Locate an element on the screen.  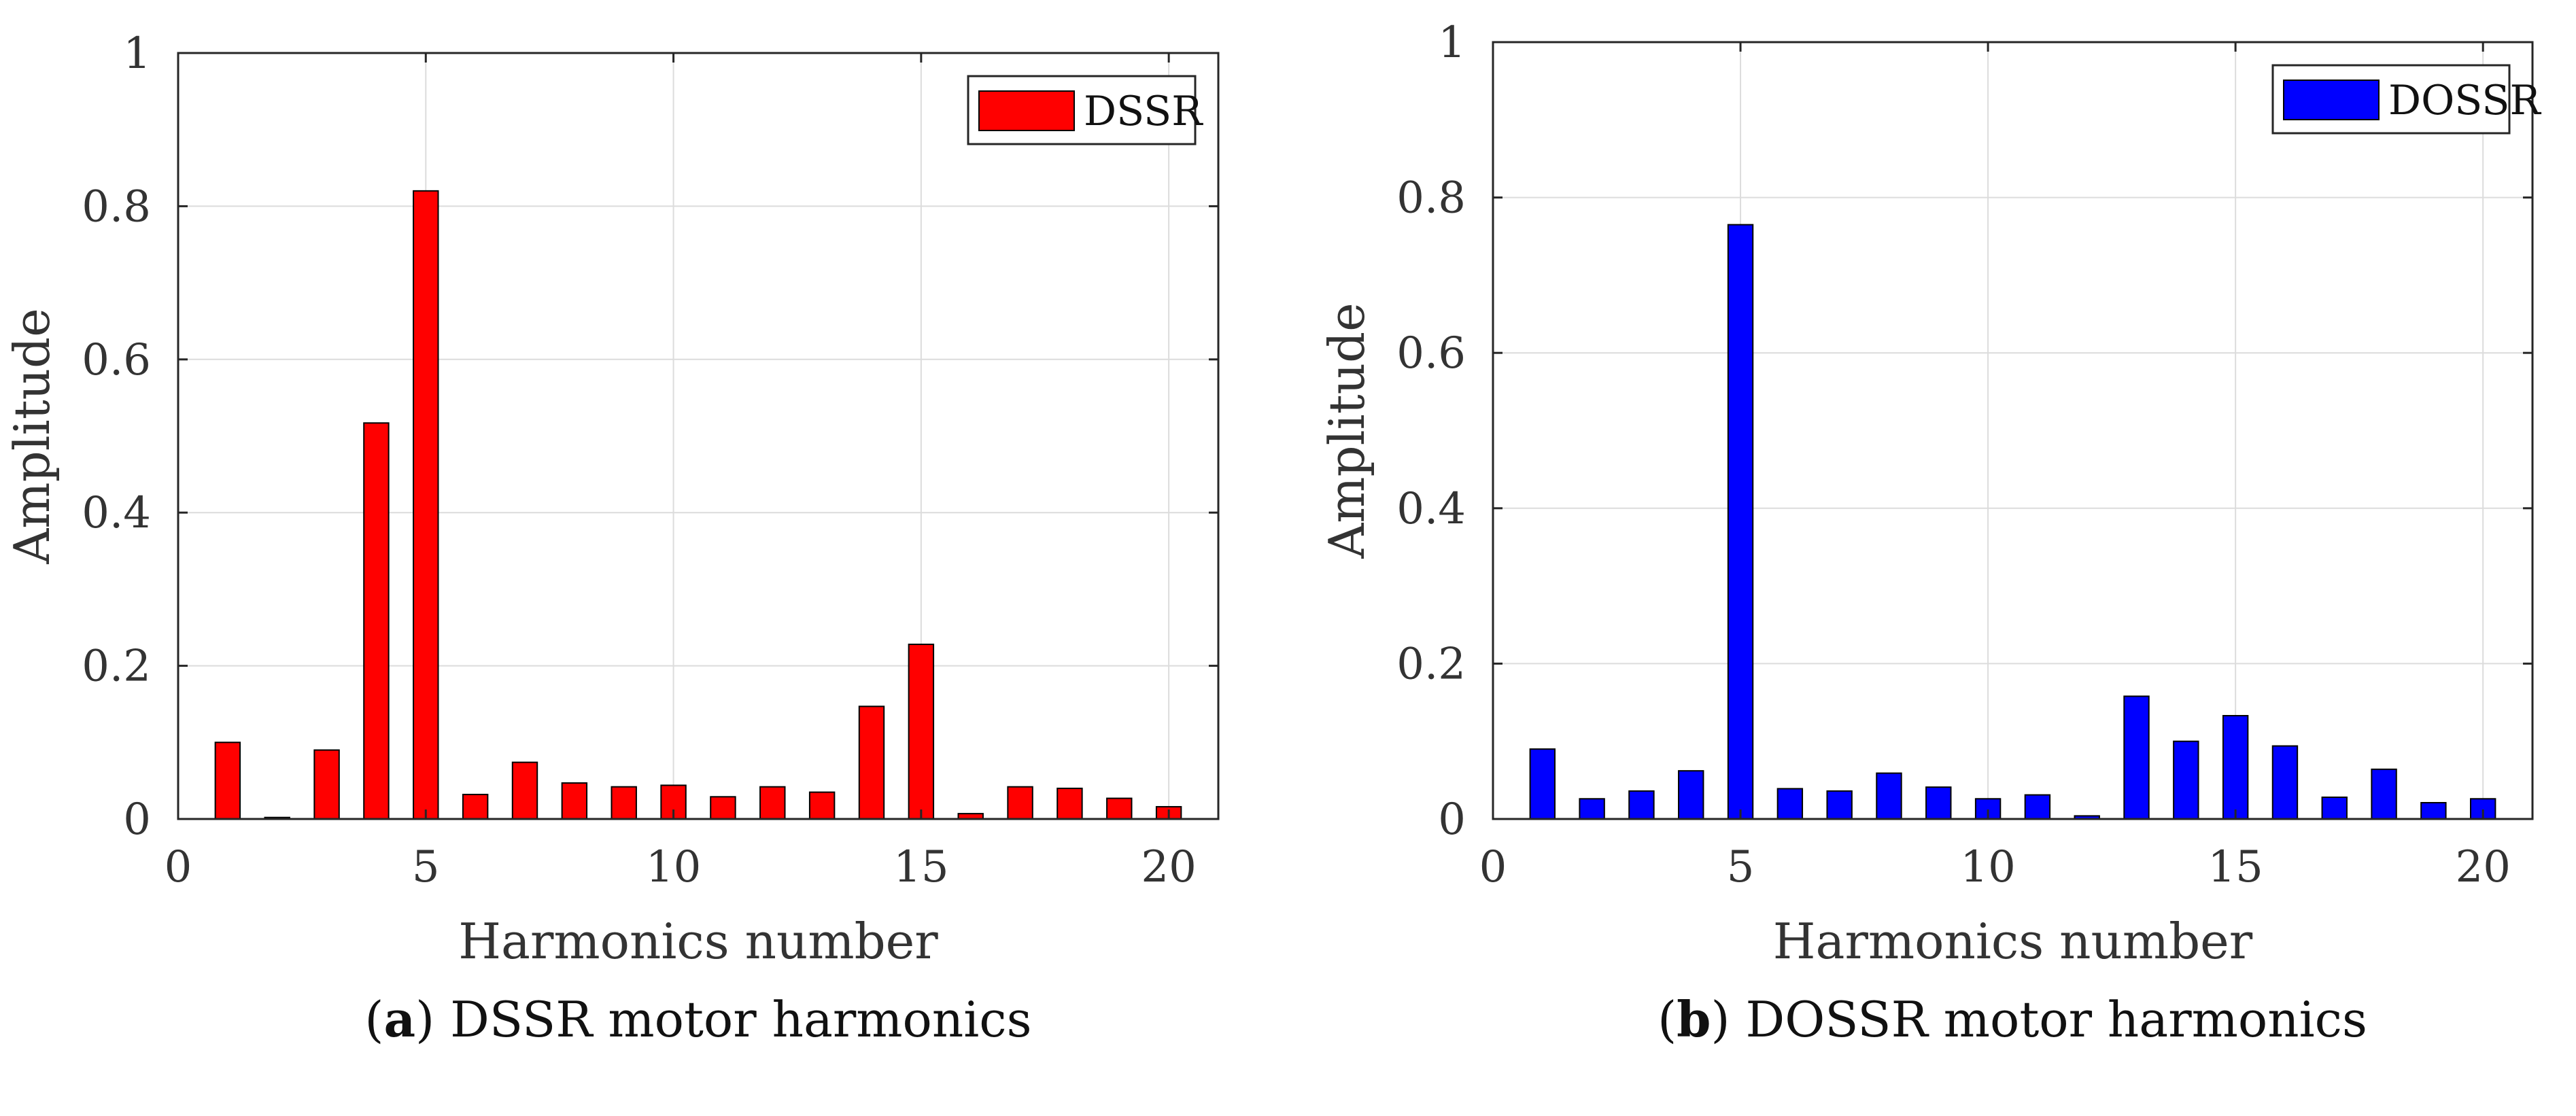
legend-label: DSSR is located at coordinates (1143, 111).